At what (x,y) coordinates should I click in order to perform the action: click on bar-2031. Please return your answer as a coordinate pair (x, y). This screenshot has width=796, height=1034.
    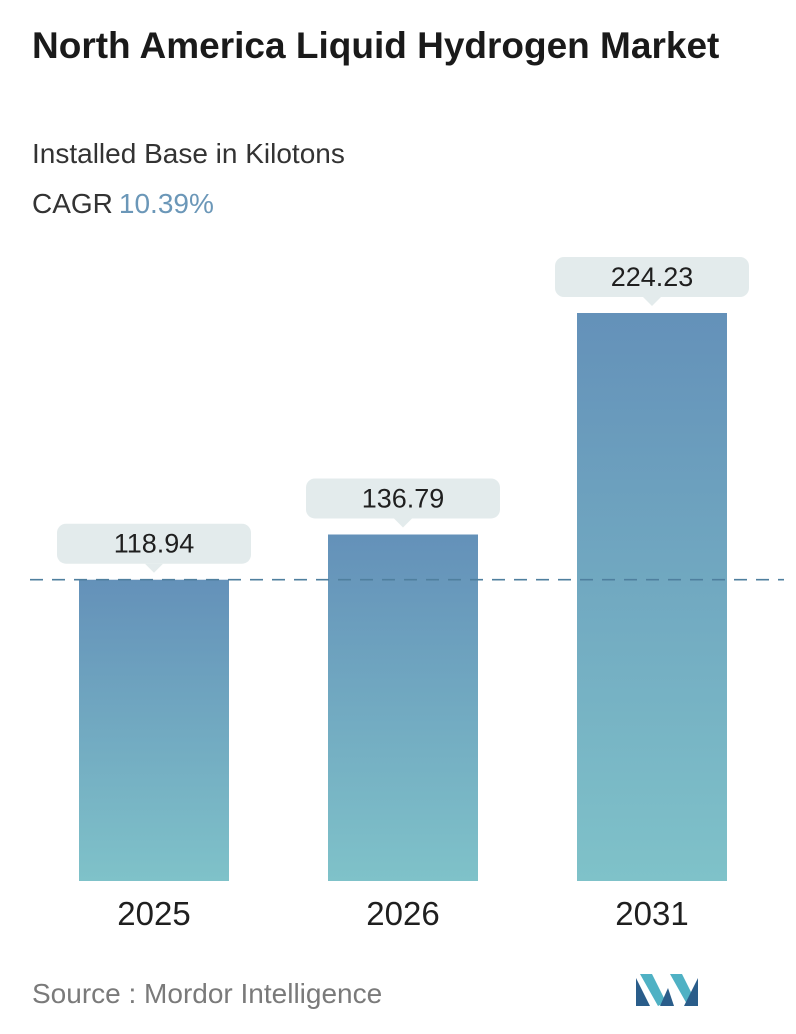
    Looking at the image, I should click on (652, 597).